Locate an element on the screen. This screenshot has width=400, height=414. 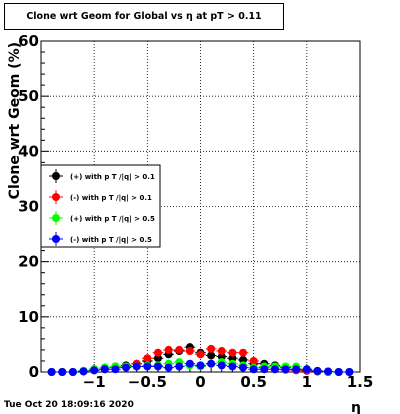
legend-label: (-) with p T /|q| > 0.1 is located at coordinates (111, 198).